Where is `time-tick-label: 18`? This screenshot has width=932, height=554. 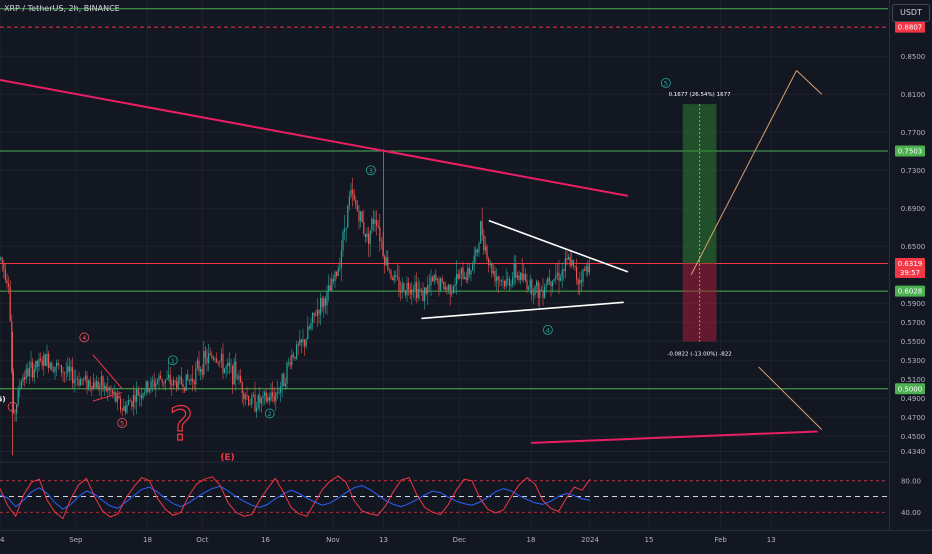
time-tick-label: 18 is located at coordinates (531, 540).